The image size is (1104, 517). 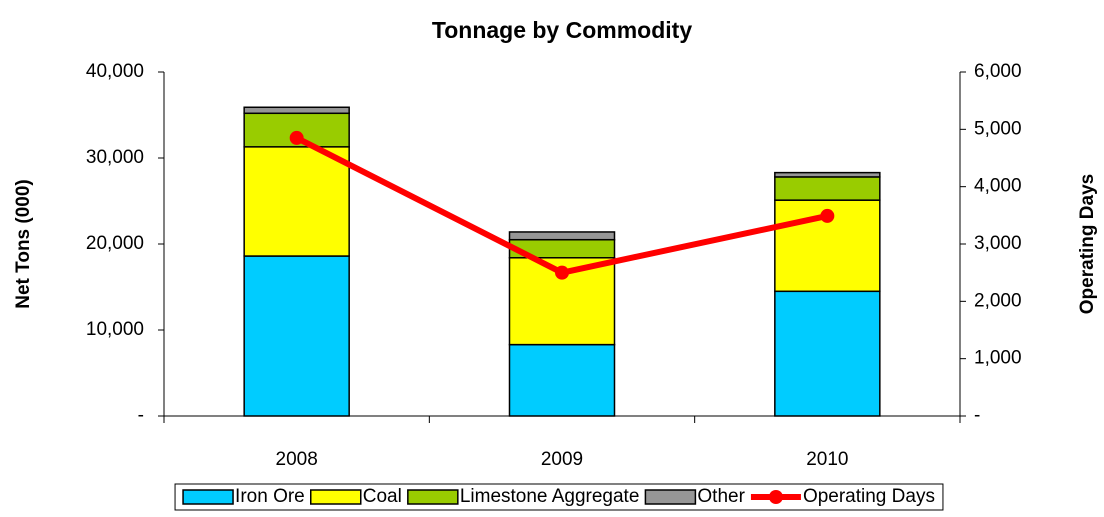 What do you see at coordinates (562, 459) in the screenshot?
I see `x-tick-label: 2009` at bounding box center [562, 459].